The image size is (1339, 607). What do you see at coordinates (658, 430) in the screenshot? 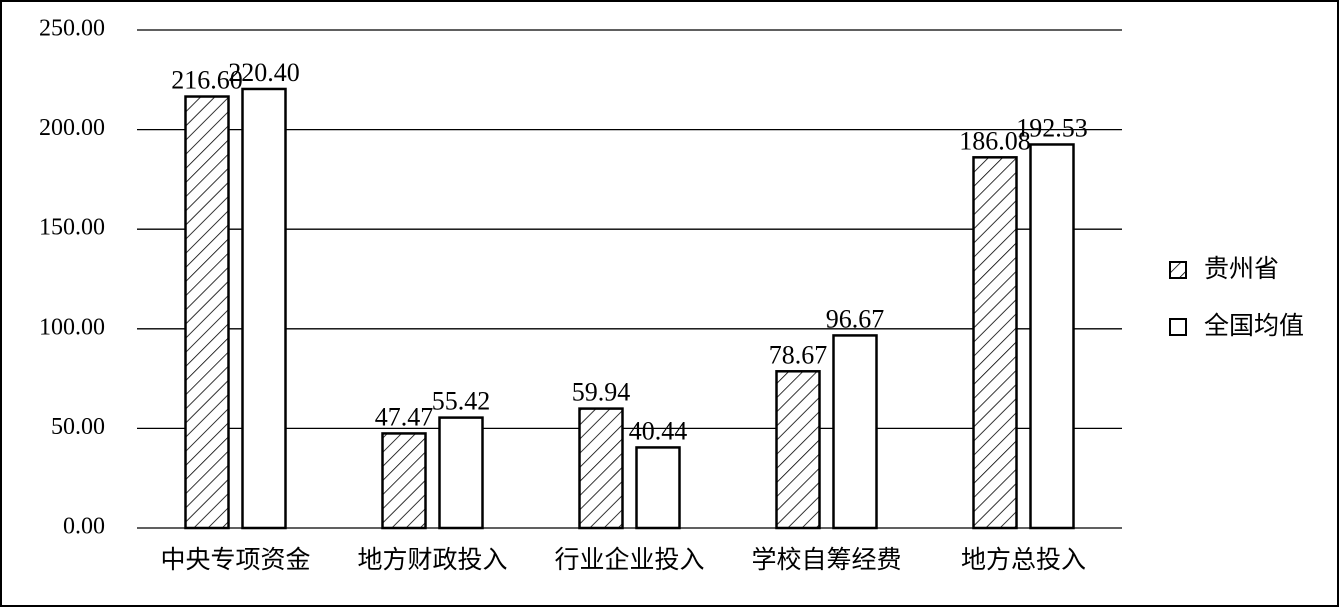
I see `value-label: 40.44` at bounding box center [658, 430].